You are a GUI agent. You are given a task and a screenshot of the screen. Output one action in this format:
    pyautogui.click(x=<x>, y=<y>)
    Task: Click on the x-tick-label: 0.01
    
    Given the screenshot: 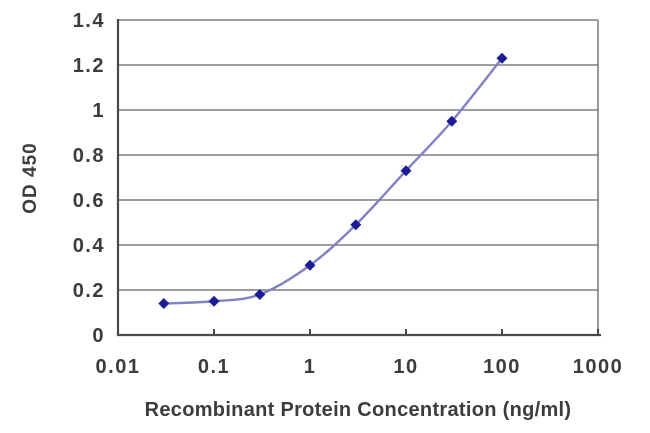 What is the action you would take?
    pyautogui.click(x=118, y=367)
    